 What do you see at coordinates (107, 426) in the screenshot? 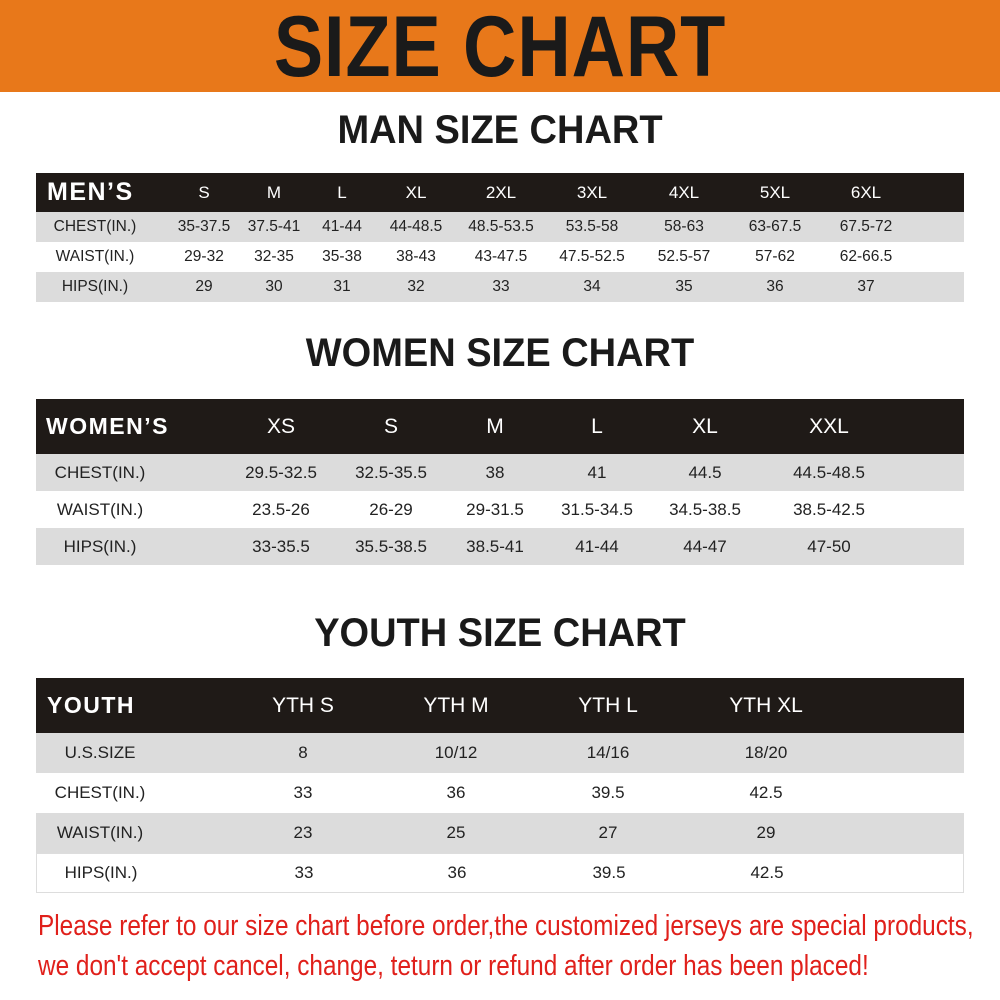
I see `header-label: WOMEN’S` at bounding box center [107, 426].